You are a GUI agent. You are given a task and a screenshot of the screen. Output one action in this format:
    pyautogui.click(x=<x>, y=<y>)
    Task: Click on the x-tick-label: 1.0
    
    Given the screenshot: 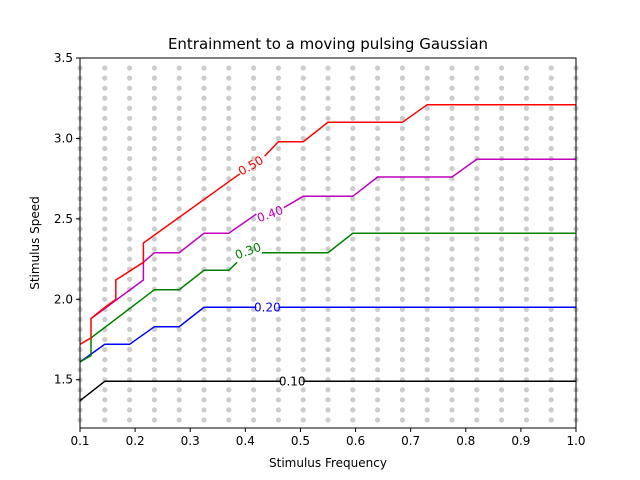 What is the action you would take?
    pyautogui.click(x=575, y=441)
    